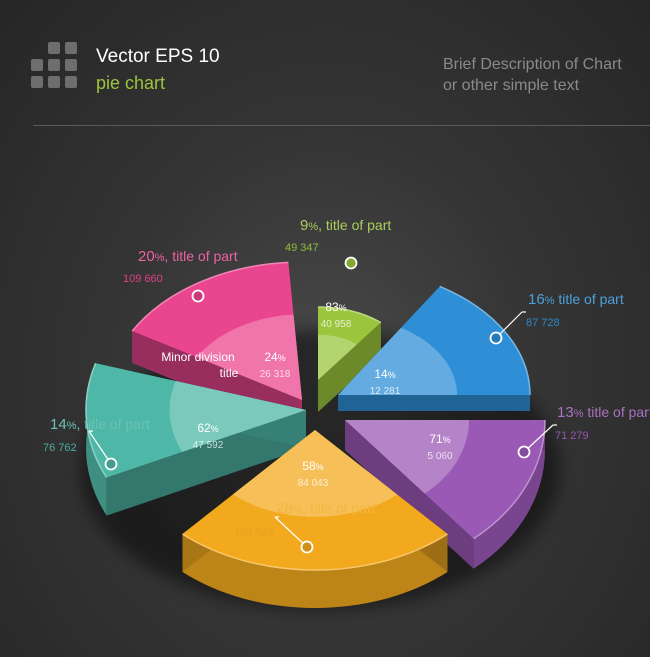  What do you see at coordinates (439, 439) in the screenshot?
I see `slice-inner-percent: 71%` at bounding box center [439, 439].